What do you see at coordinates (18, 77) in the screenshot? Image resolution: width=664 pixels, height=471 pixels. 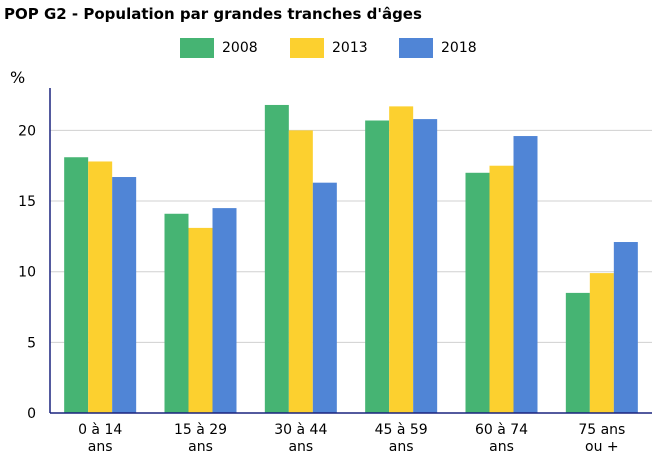 I see `y-axis-unit: %` at bounding box center [18, 77].